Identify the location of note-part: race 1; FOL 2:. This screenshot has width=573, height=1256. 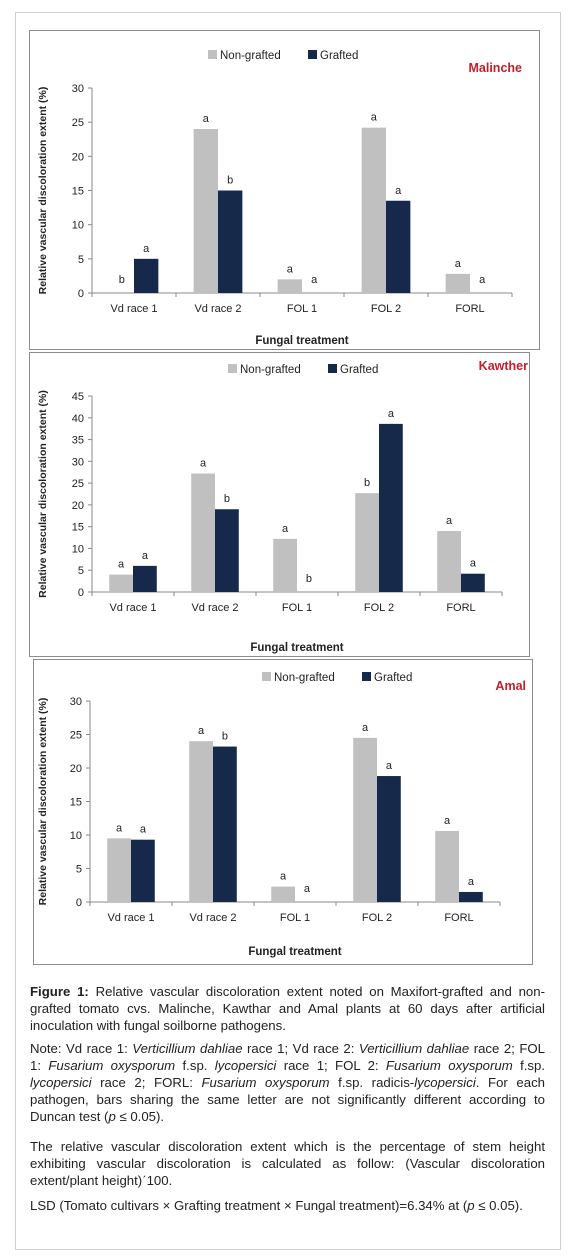
(331, 1065).